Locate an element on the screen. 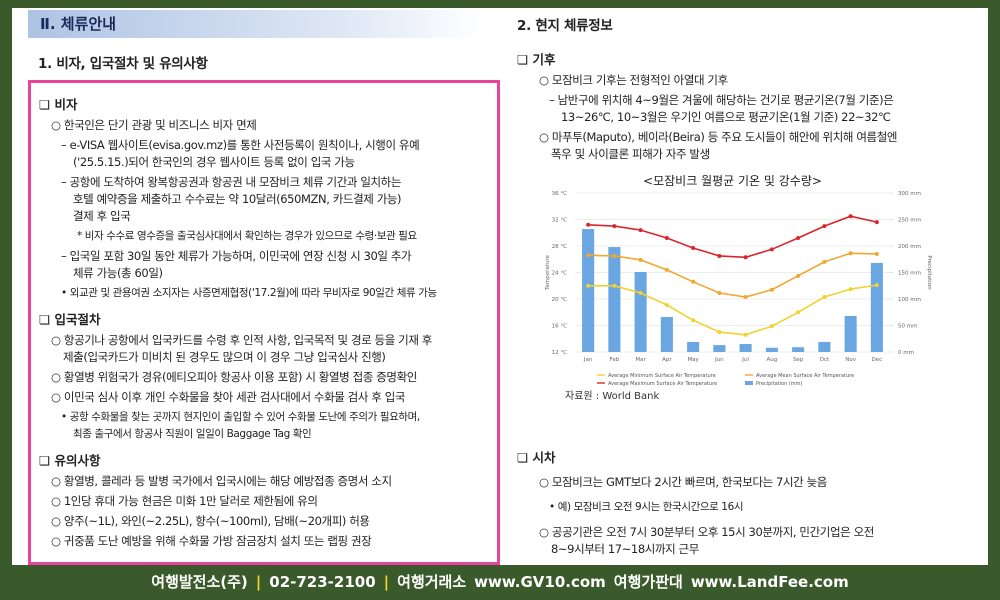 Image resolution: width=1000 pixels, height=600 pixels. list-item: ○ 귀중품 도난 예방을 위해 수화물 가방 잠금장치 설치 또는 랩핑 권장 is located at coordinates (268, 541).